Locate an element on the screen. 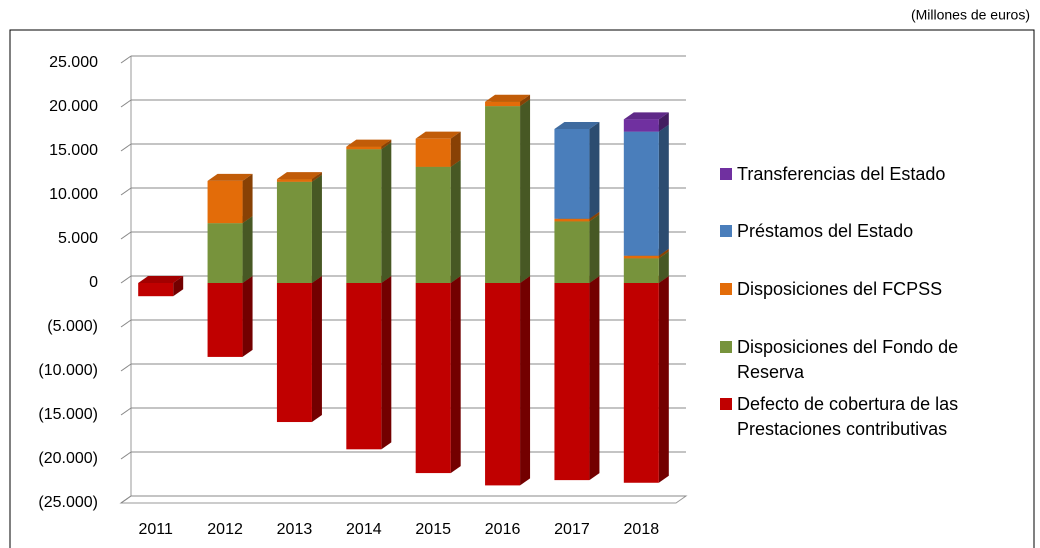 This screenshot has width=1040, height=548. x-tick-label: 2013 is located at coordinates (295, 529).